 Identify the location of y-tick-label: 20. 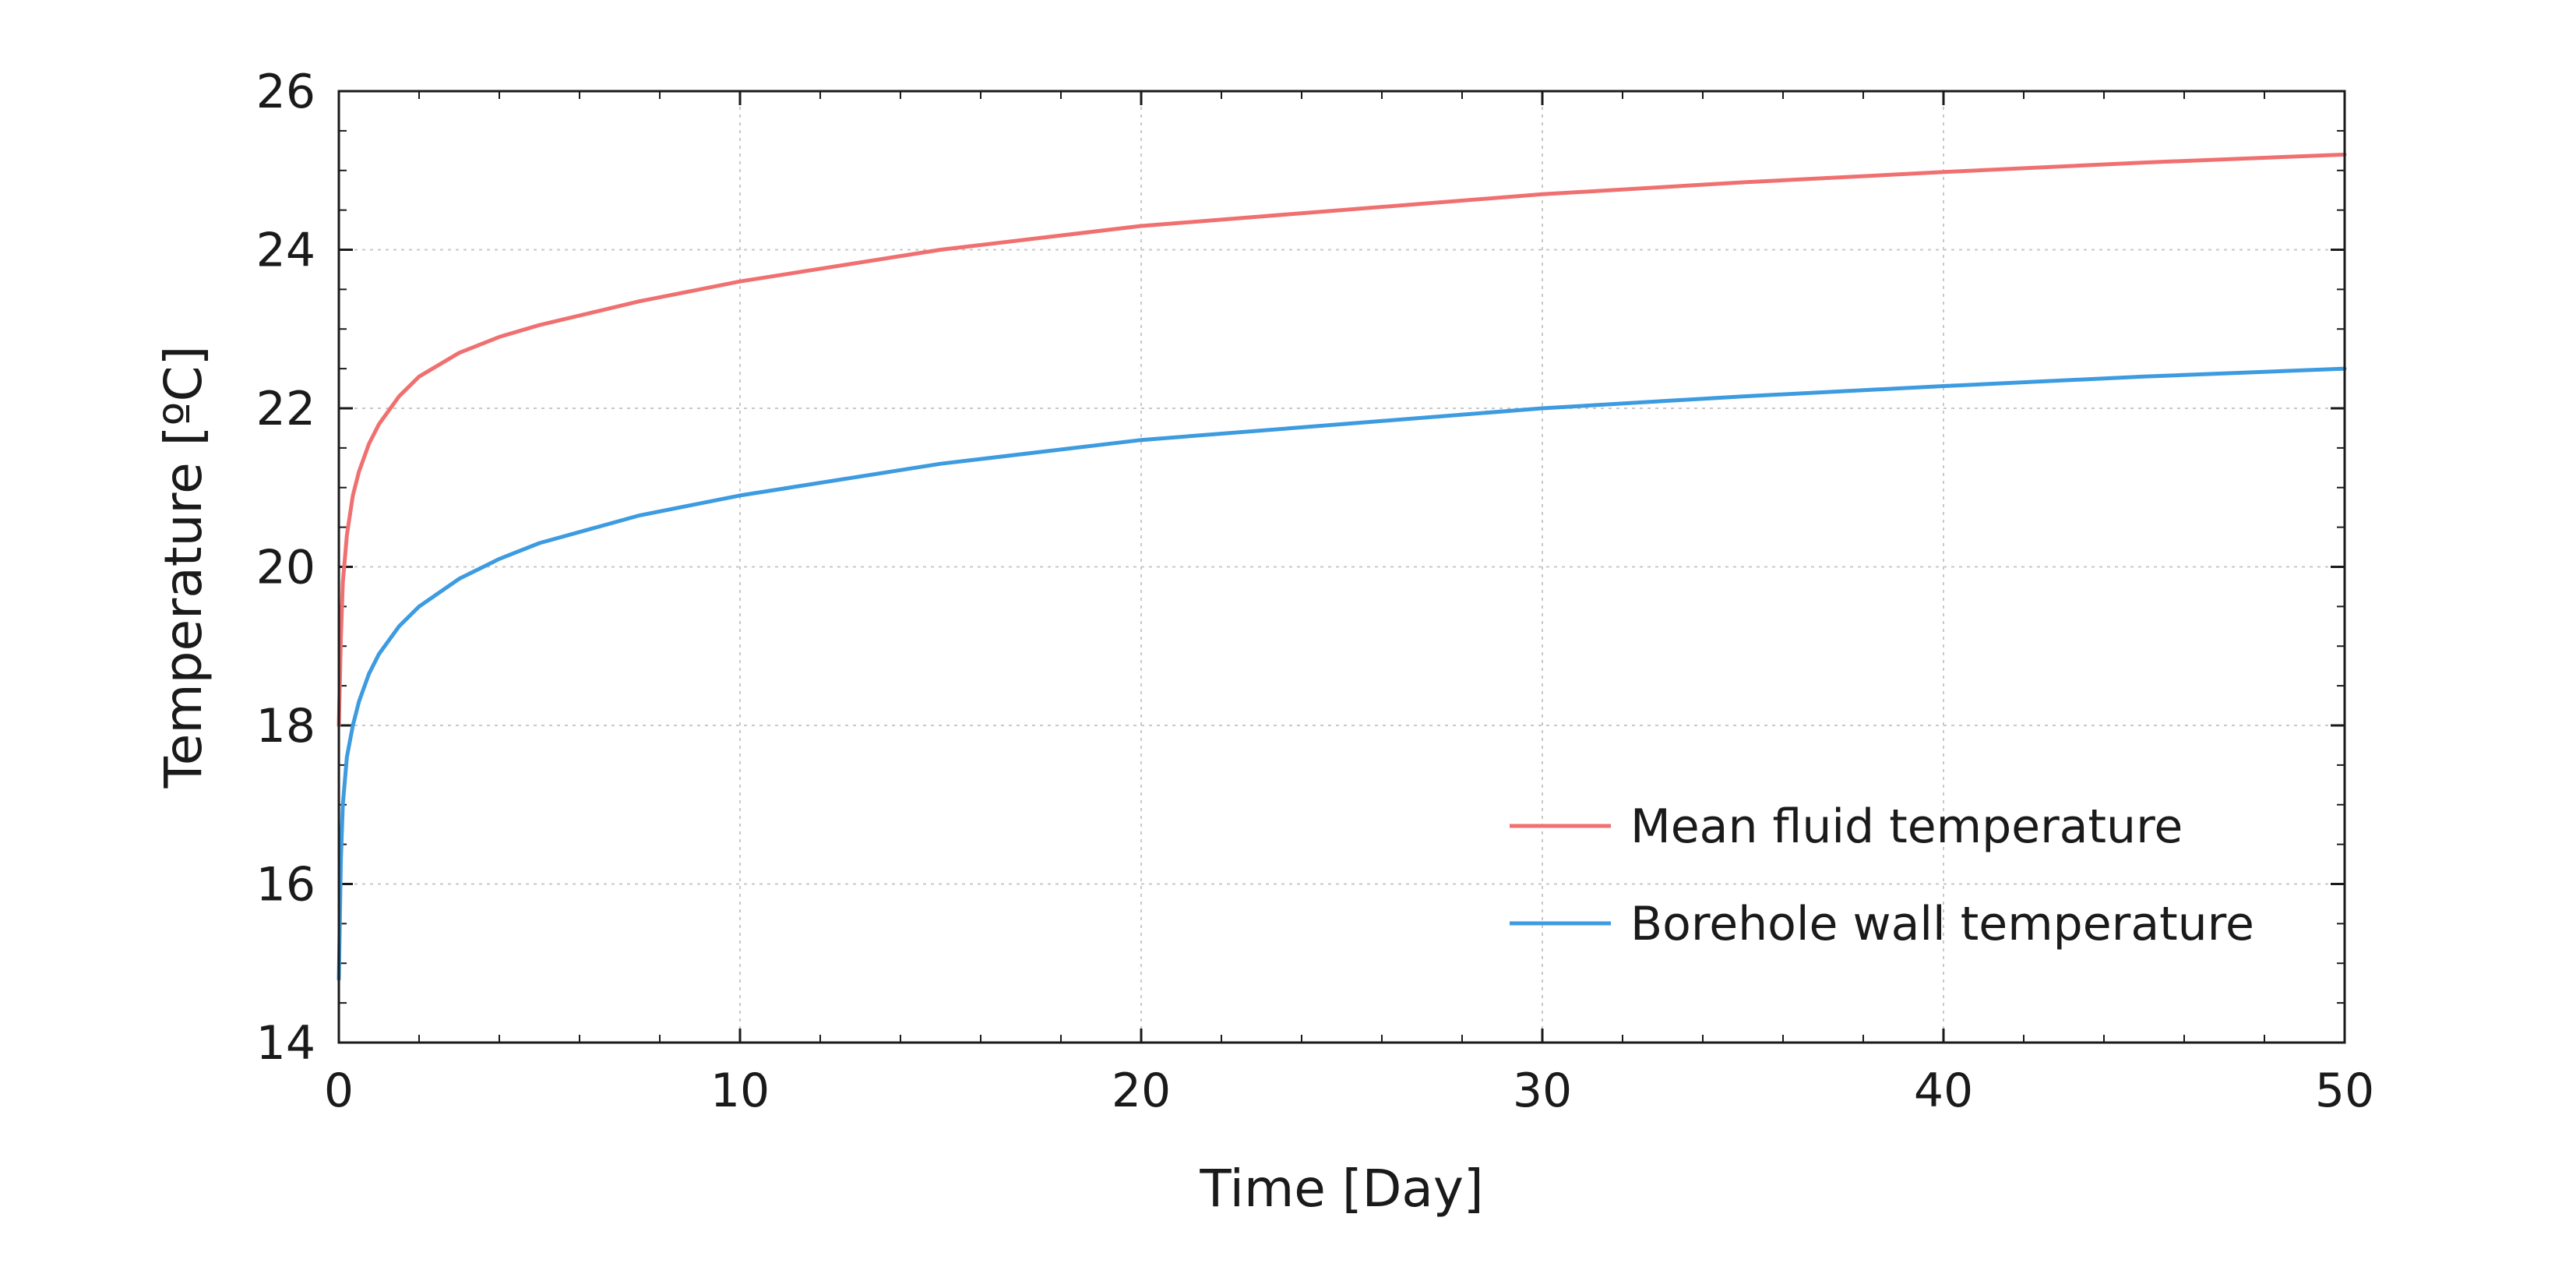
(285, 568).